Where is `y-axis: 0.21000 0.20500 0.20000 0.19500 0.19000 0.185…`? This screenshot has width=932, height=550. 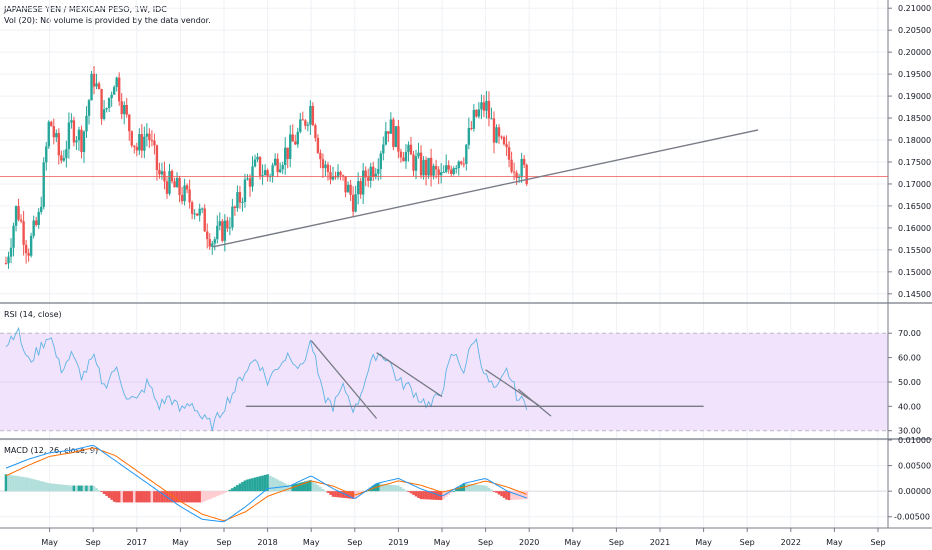
y-axis: 0.21000 0.20500 0.20000 0.19500 0.19000 0.185… is located at coordinates (909, 263).